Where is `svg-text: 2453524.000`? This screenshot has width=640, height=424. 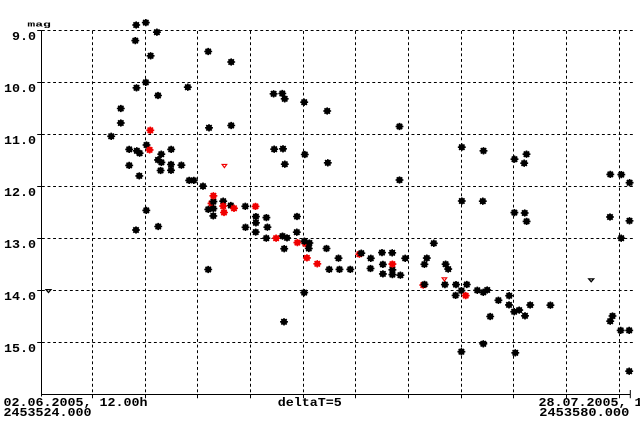 svg-text: 2453524.000 is located at coordinates (48, 413).